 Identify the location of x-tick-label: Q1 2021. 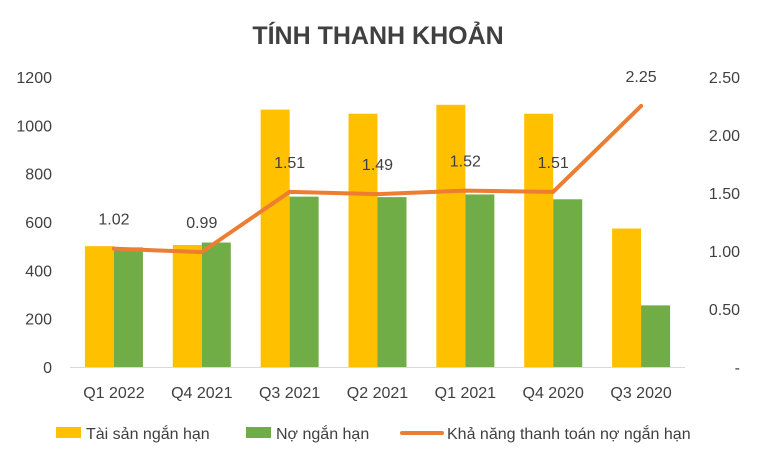
(465, 393).